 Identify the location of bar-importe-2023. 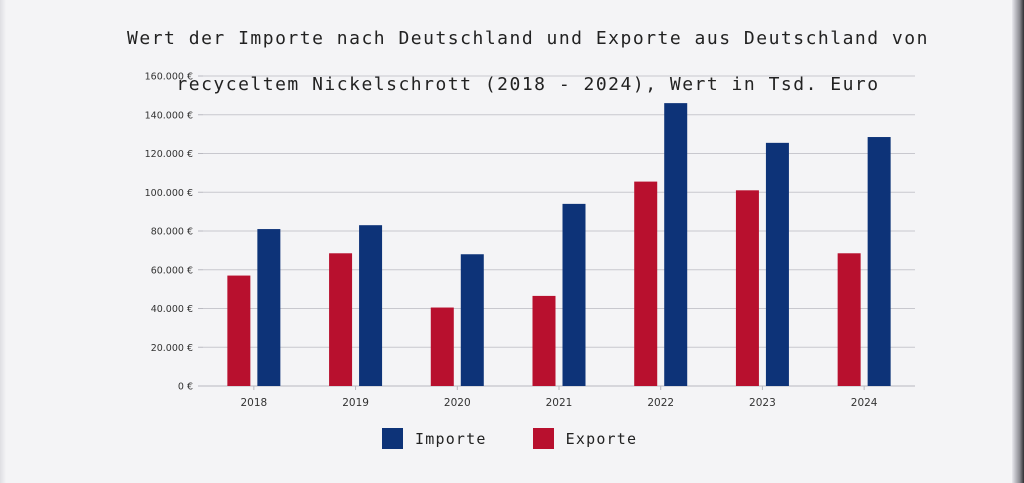
(777, 264).